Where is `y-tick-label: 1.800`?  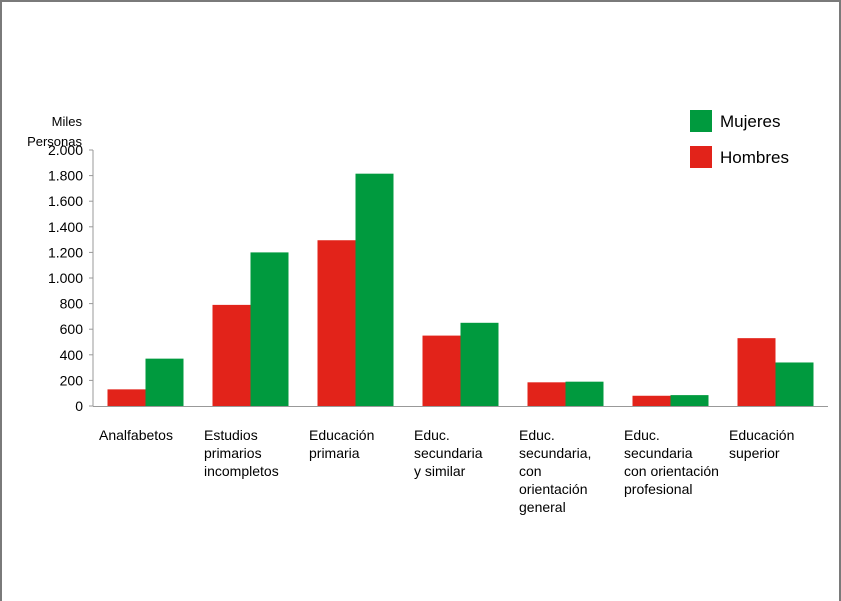 y-tick-label: 1.800 is located at coordinates (65, 176).